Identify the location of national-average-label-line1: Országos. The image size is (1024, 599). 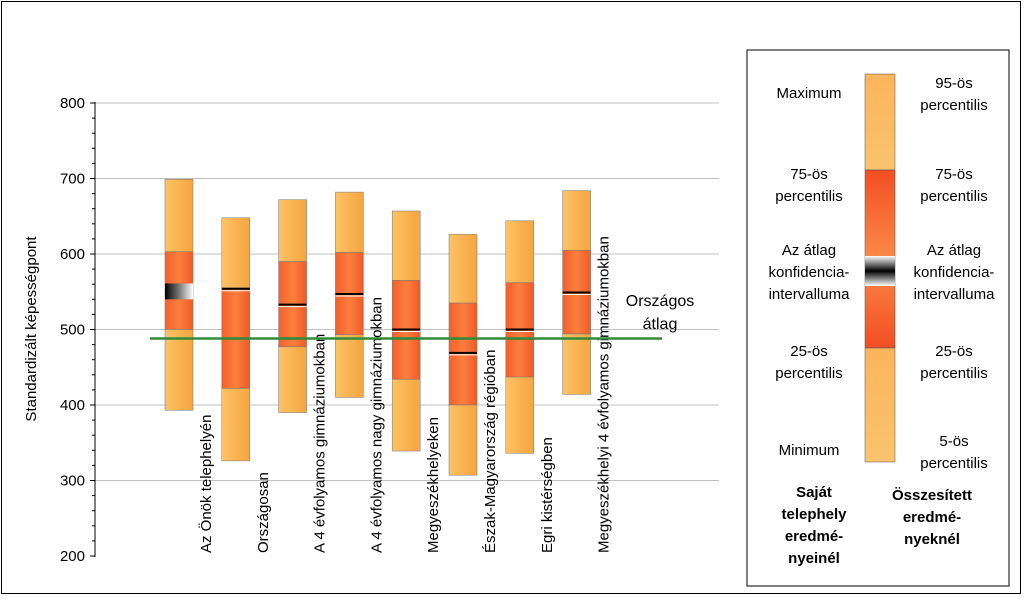
(660, 301).